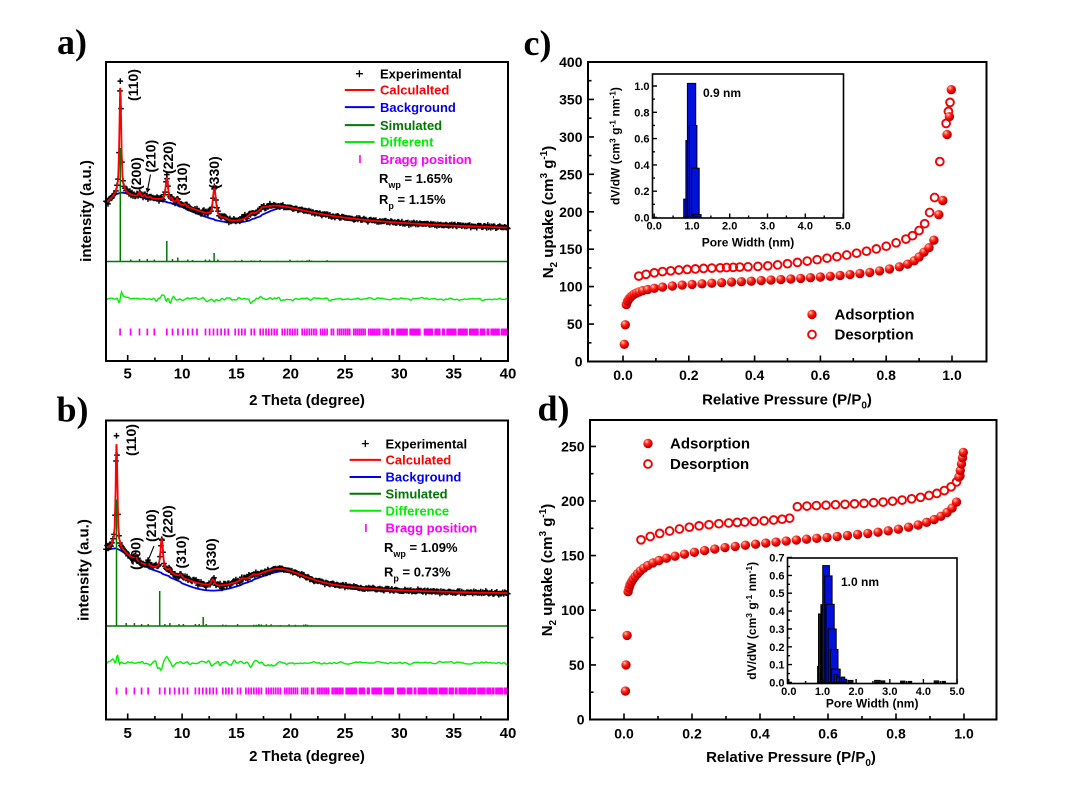 This screenshot has width=1080, height=790. I want to click on svg-text: Different, so click(407, 142).